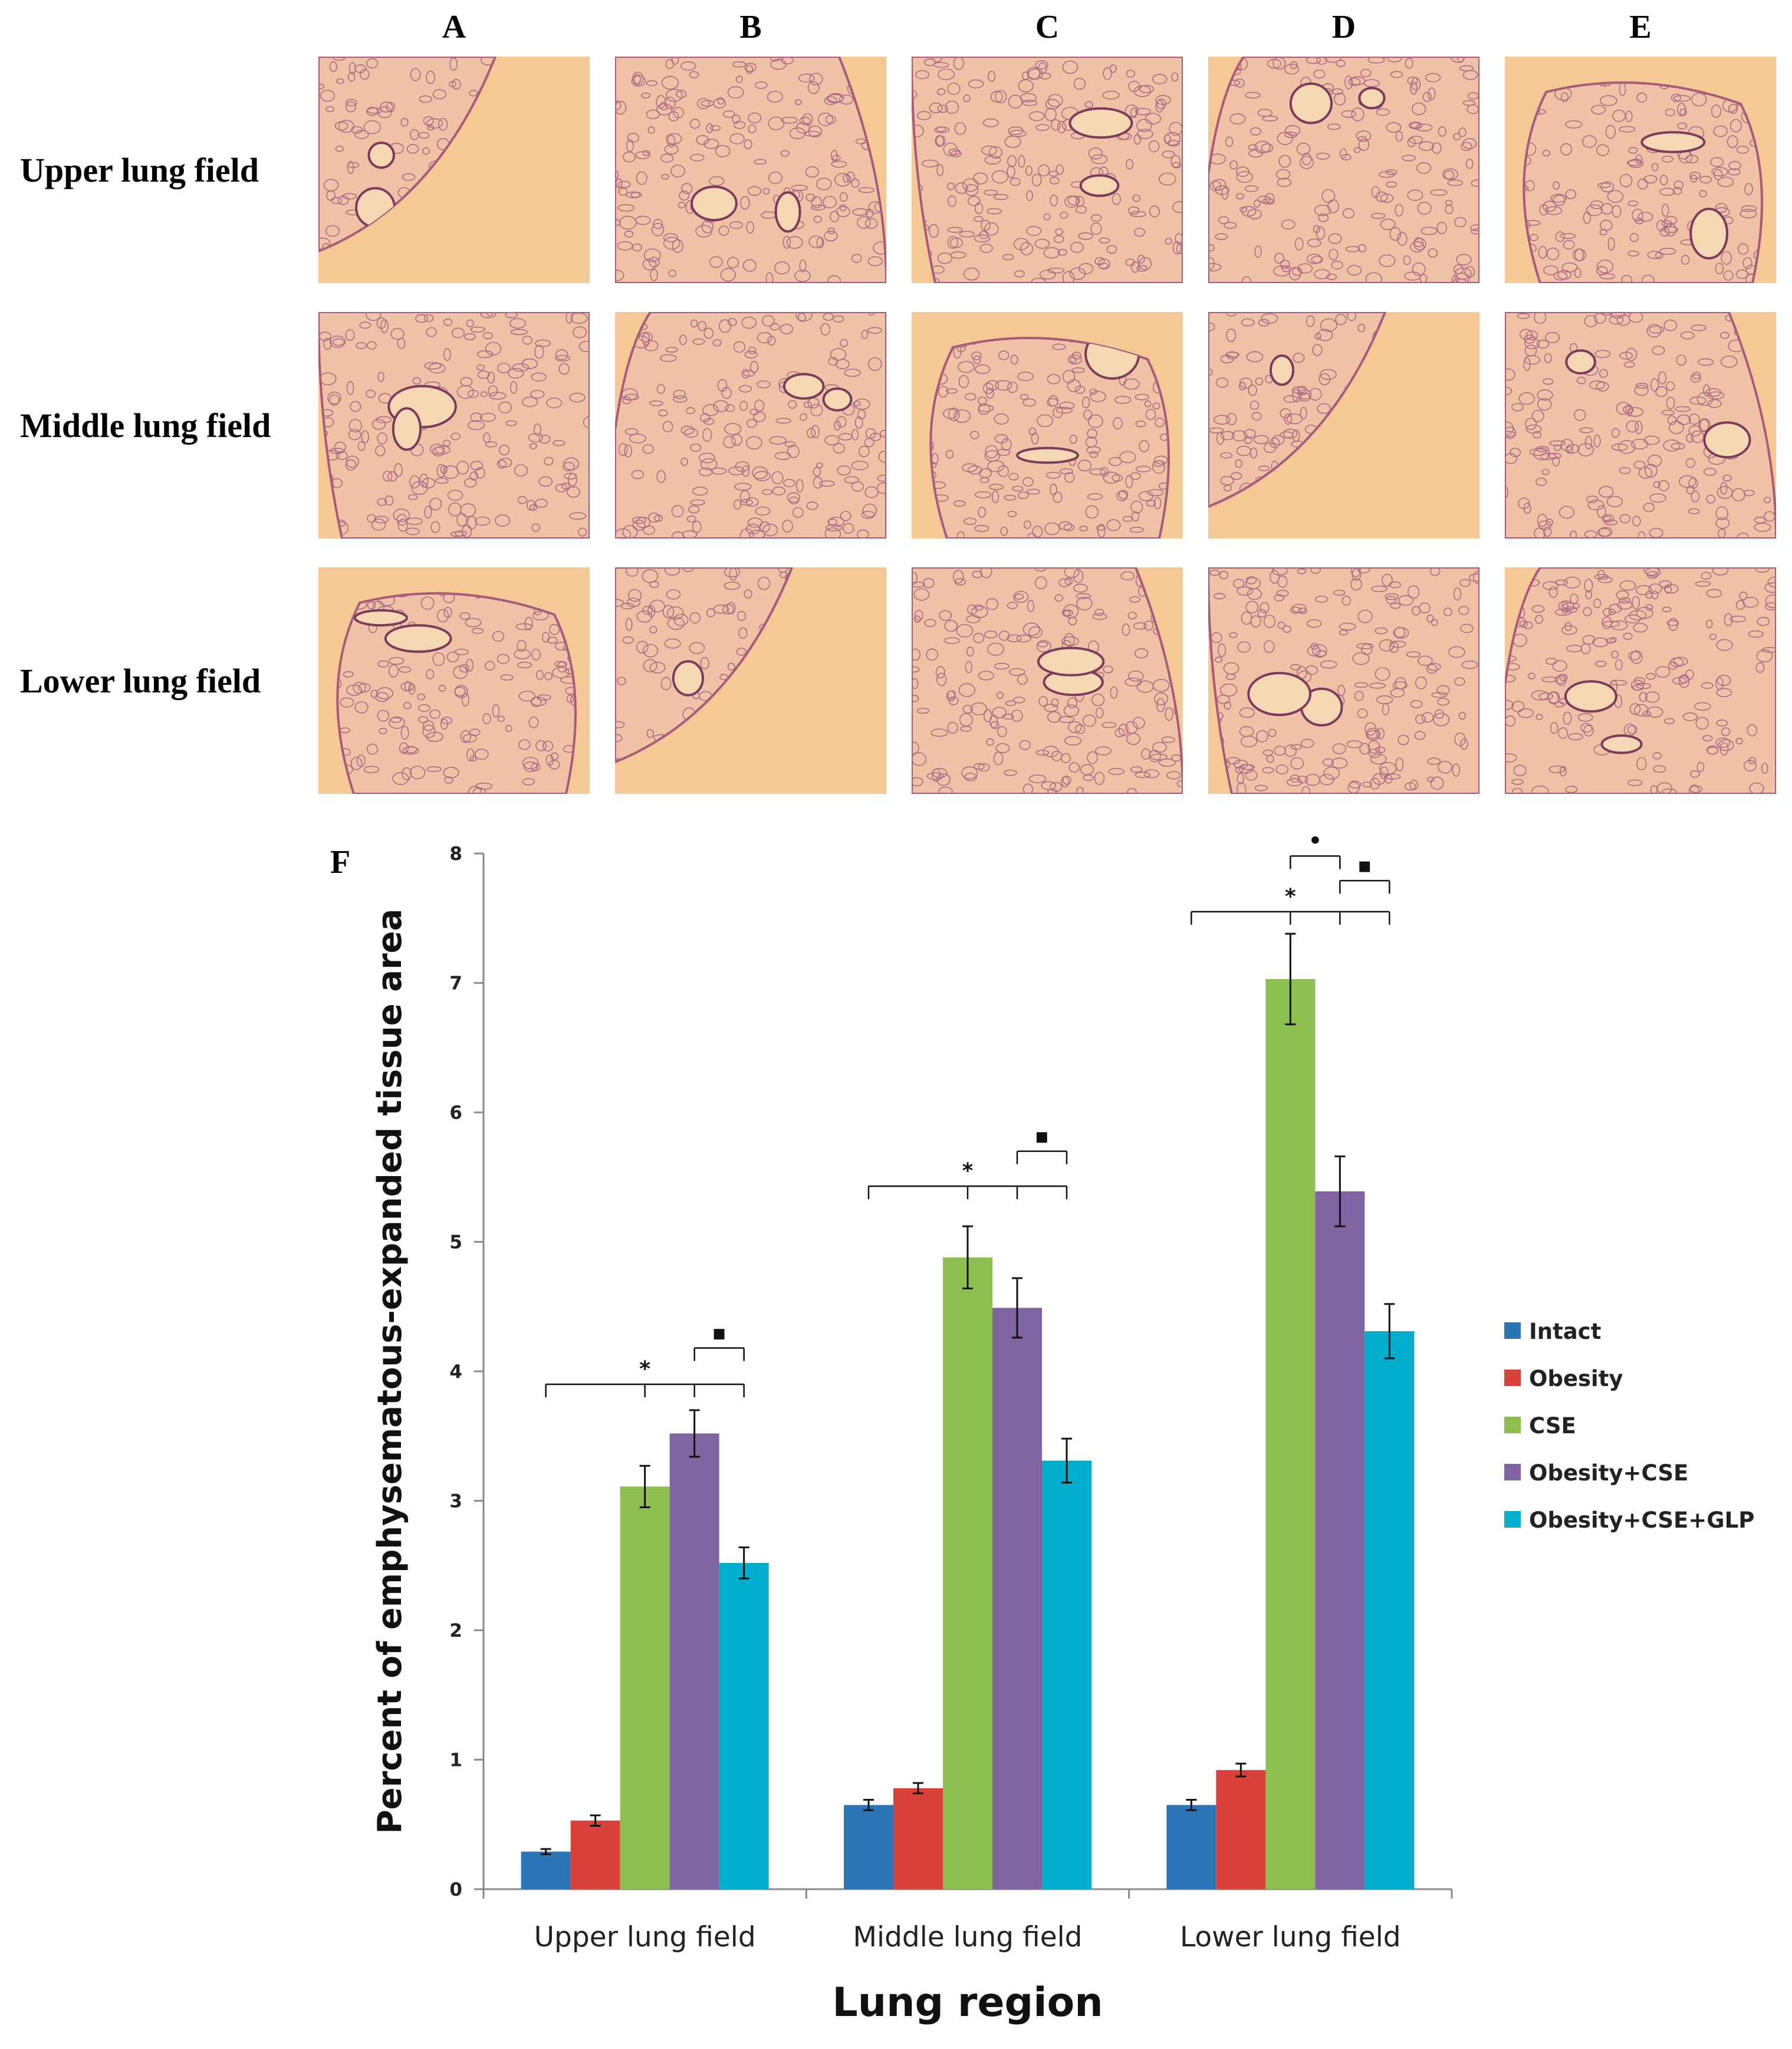 This screenshot has width=1792, height=2049. Describe the element at coordinates (645, 1937) in the screenshot. I see `x-tick-label: Upper lung field` at that location.